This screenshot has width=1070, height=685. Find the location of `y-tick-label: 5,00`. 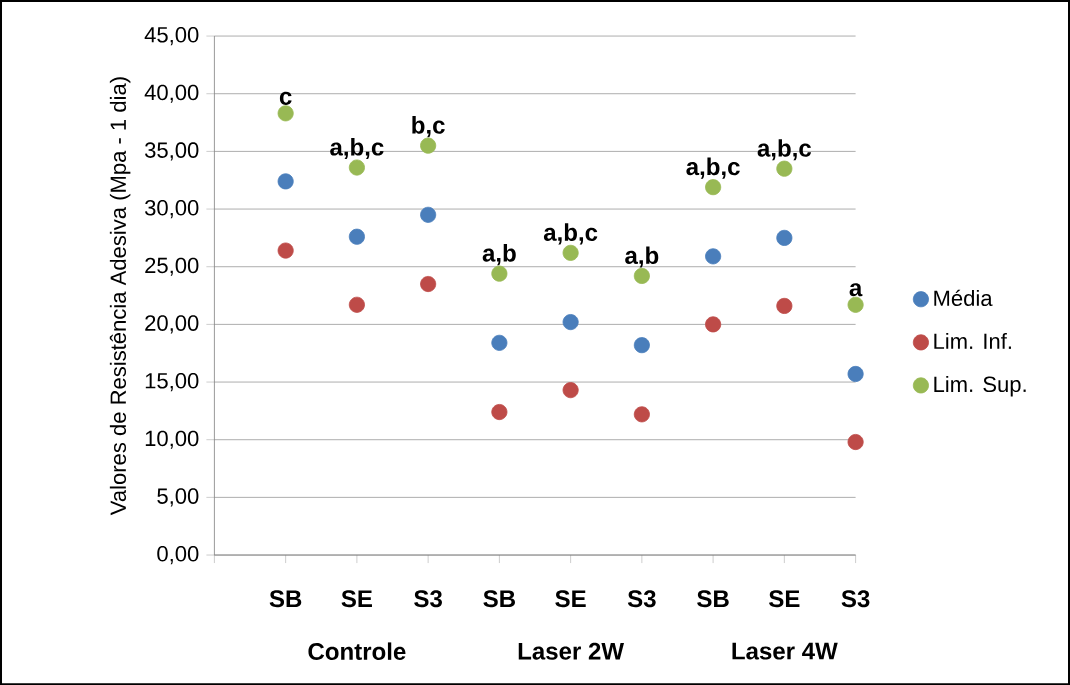

y-tick-label: 5,00 is located at coordinates (178, 497).